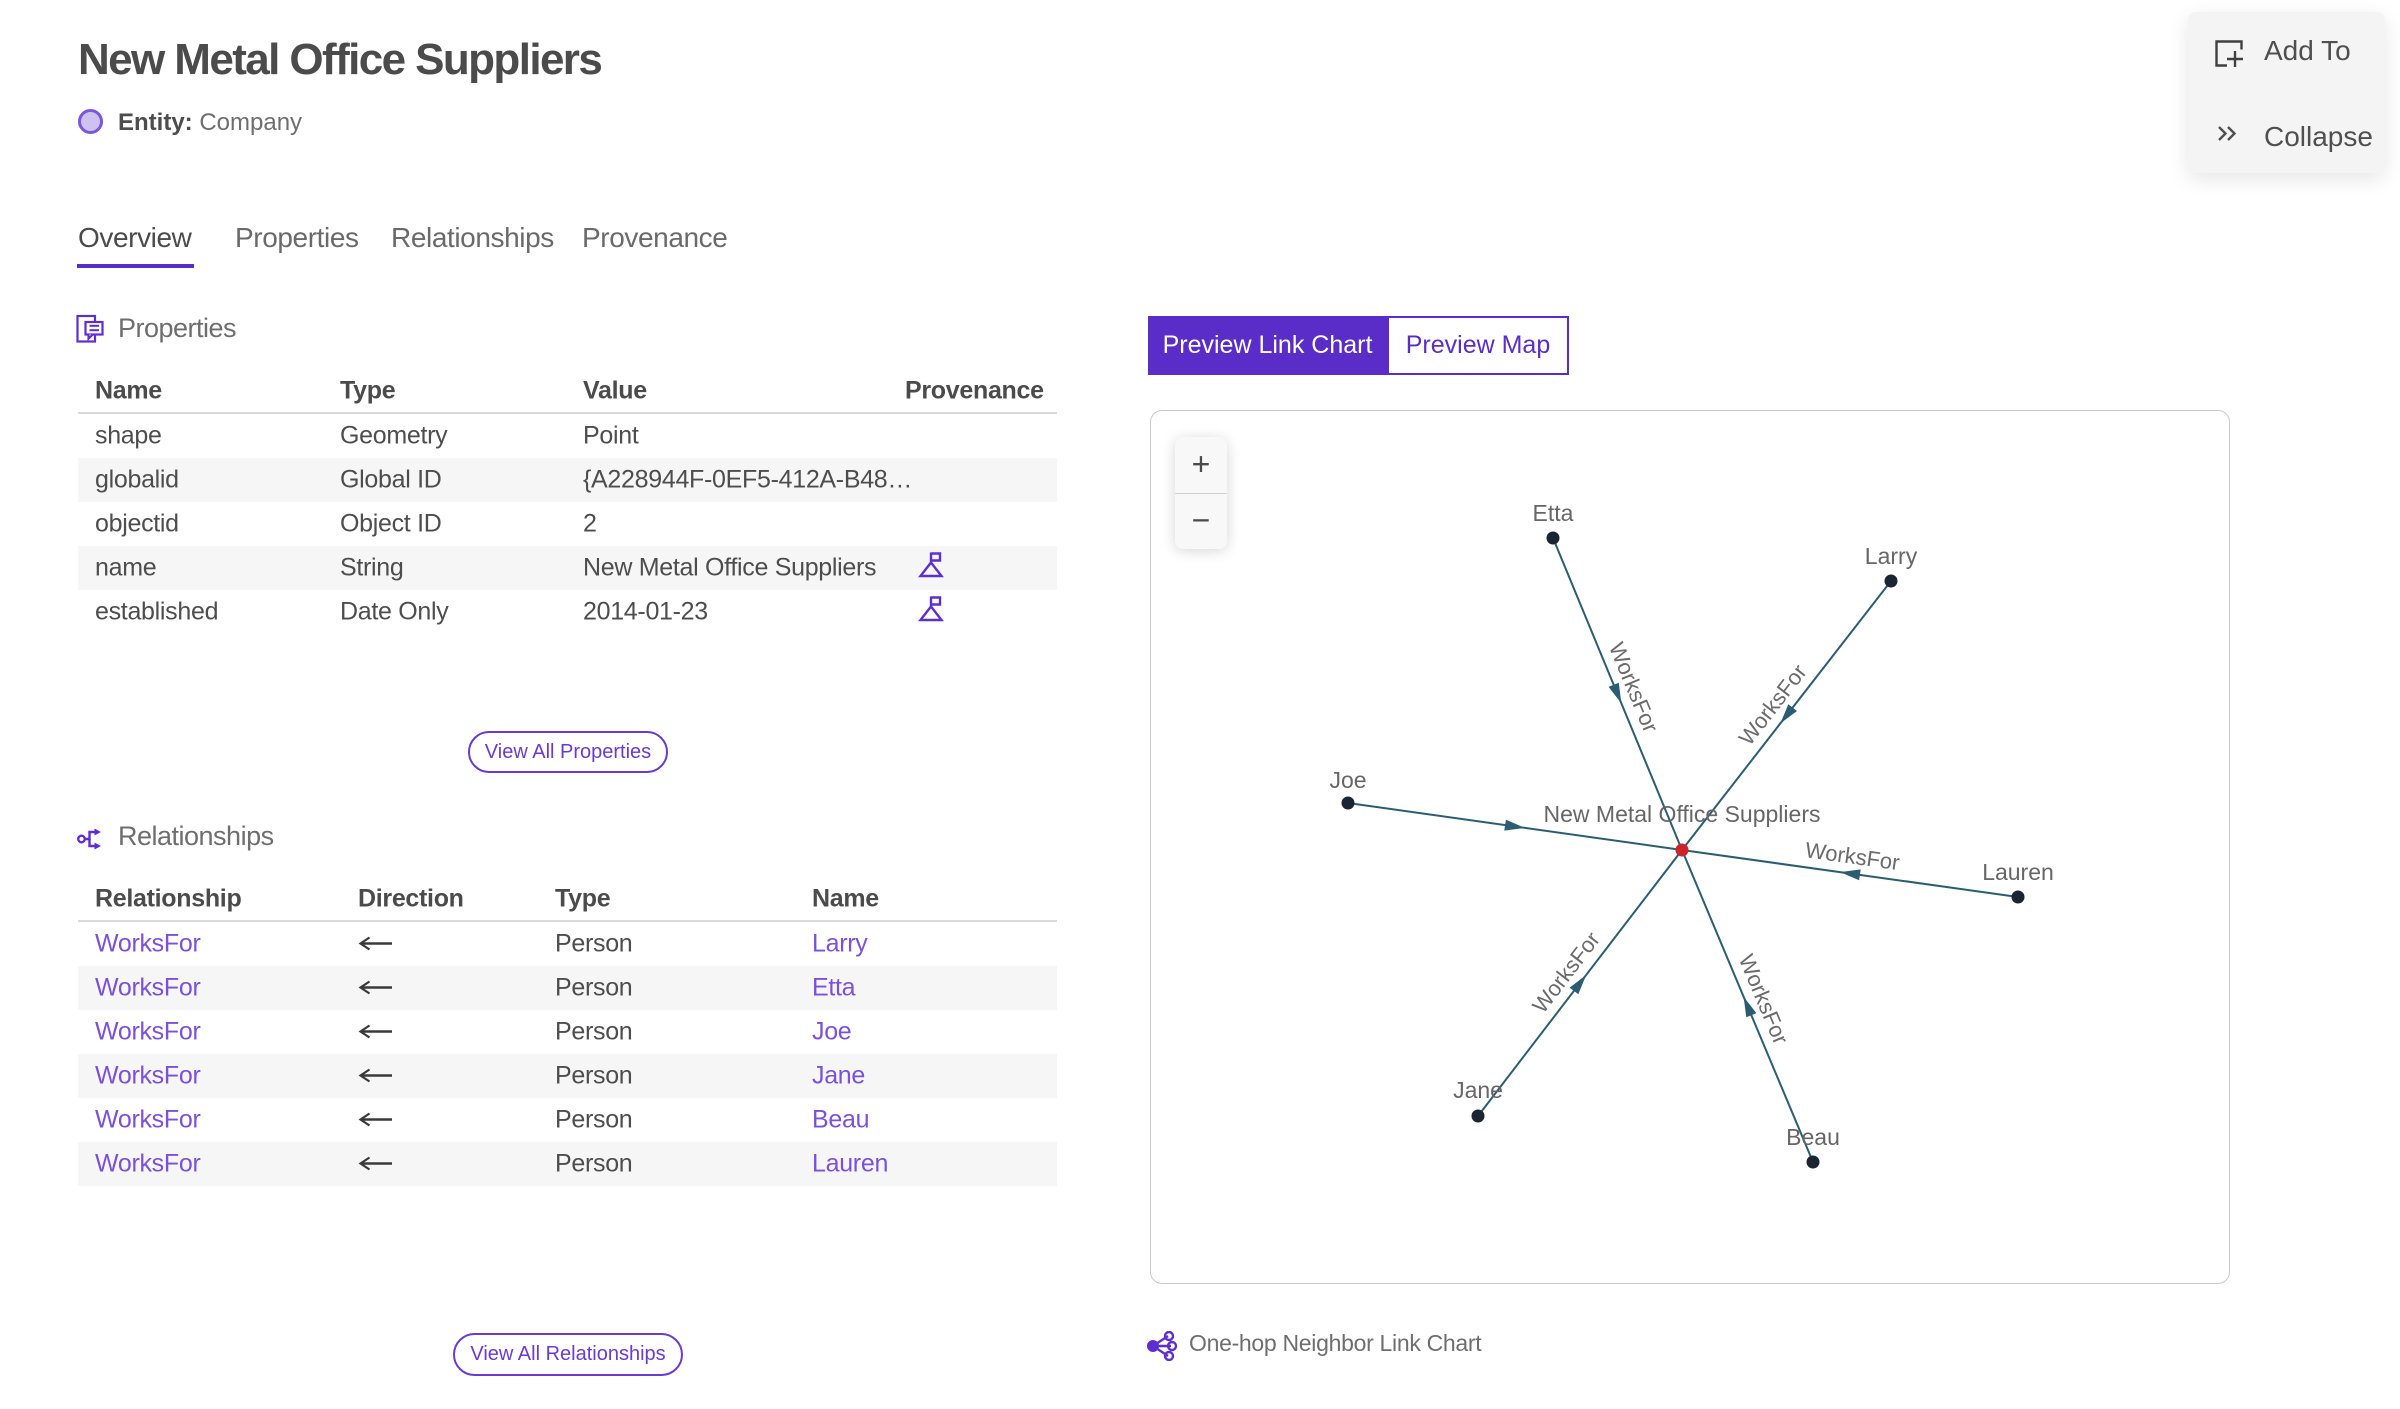  Describe the element at coordinates (1813, 1137) in the screenshot. I see `svg-text: Beau` at that location.